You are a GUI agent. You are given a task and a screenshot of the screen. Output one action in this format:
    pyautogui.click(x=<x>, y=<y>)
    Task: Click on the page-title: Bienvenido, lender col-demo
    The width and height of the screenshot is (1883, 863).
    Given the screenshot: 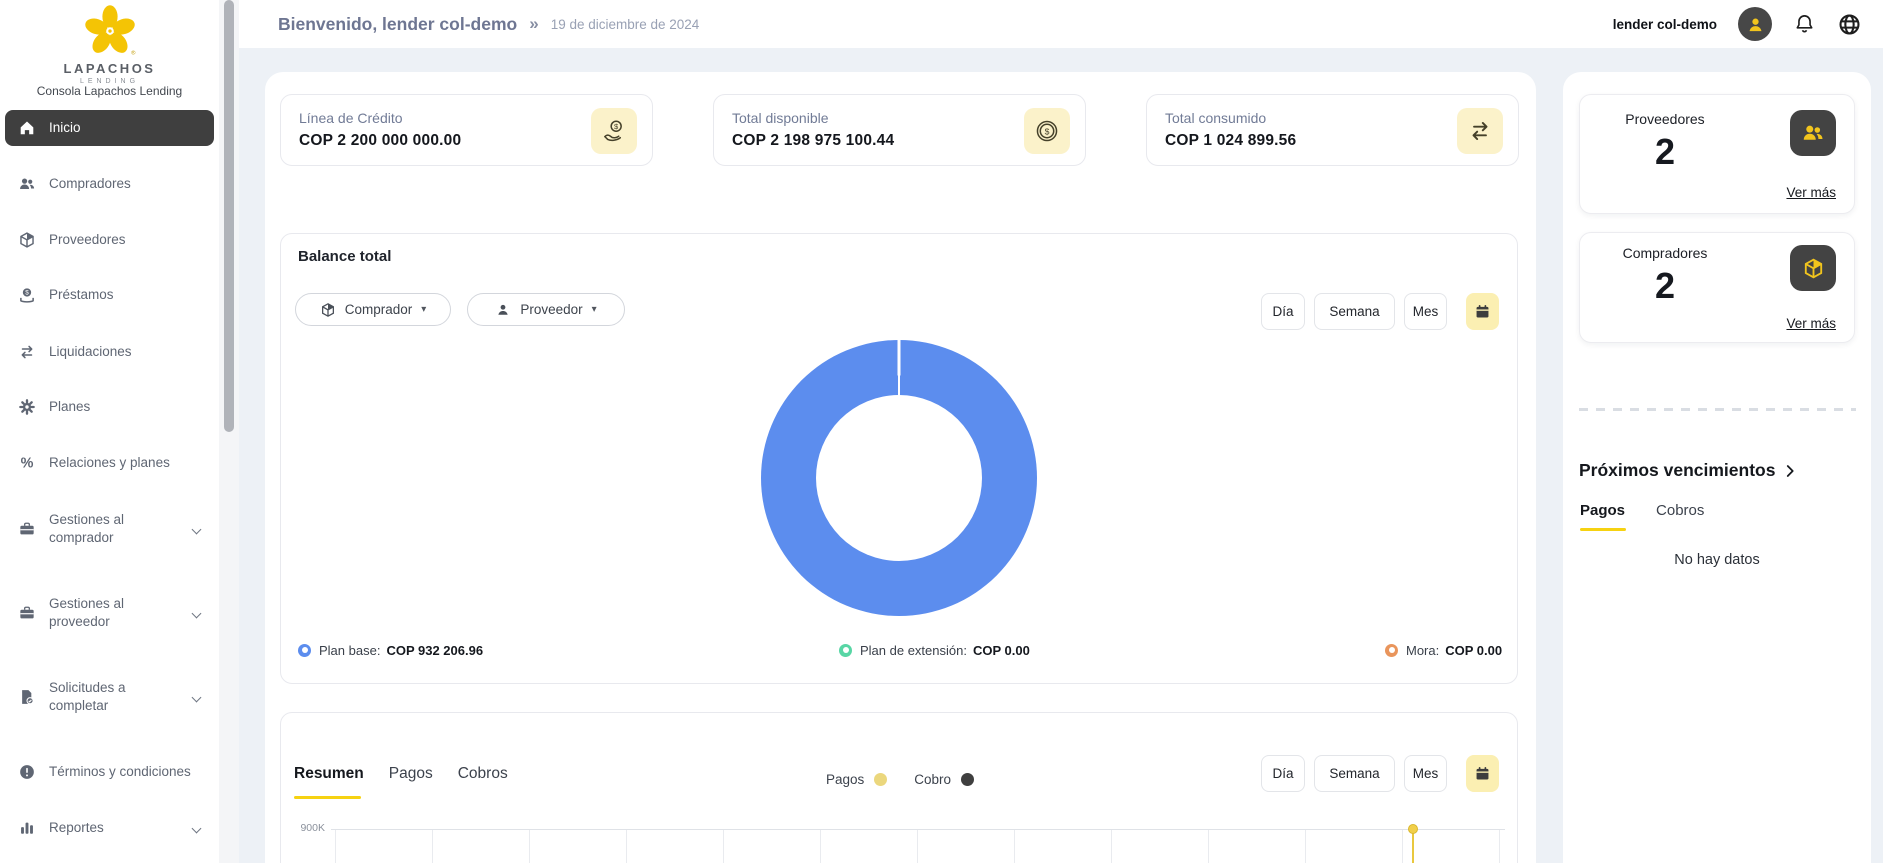 What is the action you would take?
    pyautogui.click(x=398, y=23)
    